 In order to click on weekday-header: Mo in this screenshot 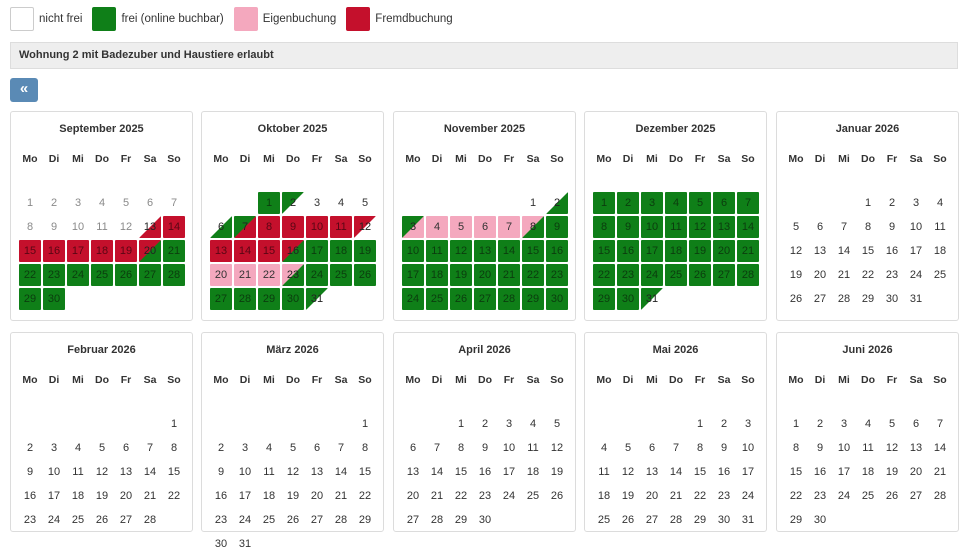, I will do `click(30, 159)`.